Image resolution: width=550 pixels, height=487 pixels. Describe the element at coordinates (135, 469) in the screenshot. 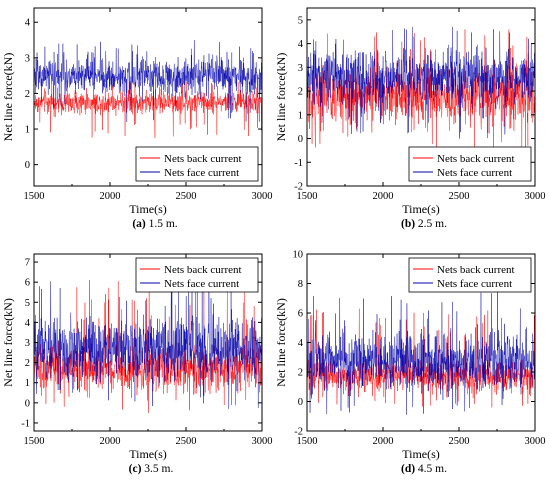

I see `panel-caption-tag: (c)` at that location.